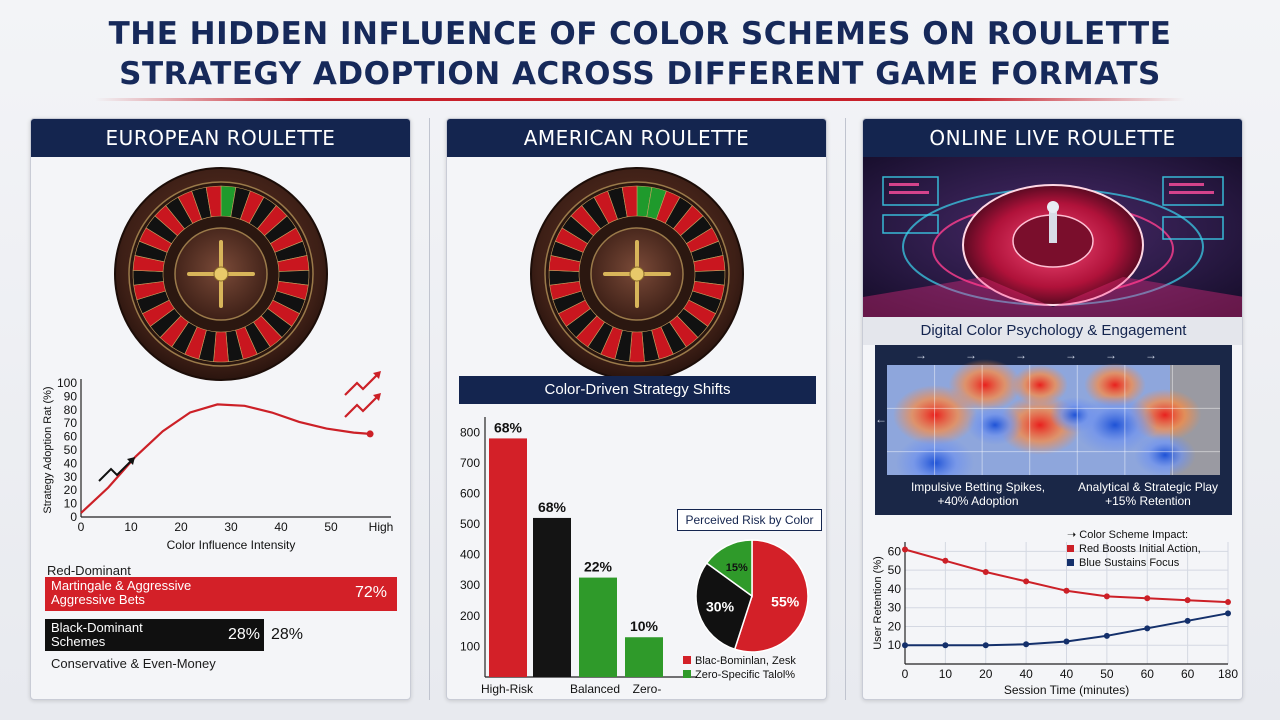 The width and height of the screenshot is (1280, 720). I want to click on y-tick-label: 600, so click(470, 493).